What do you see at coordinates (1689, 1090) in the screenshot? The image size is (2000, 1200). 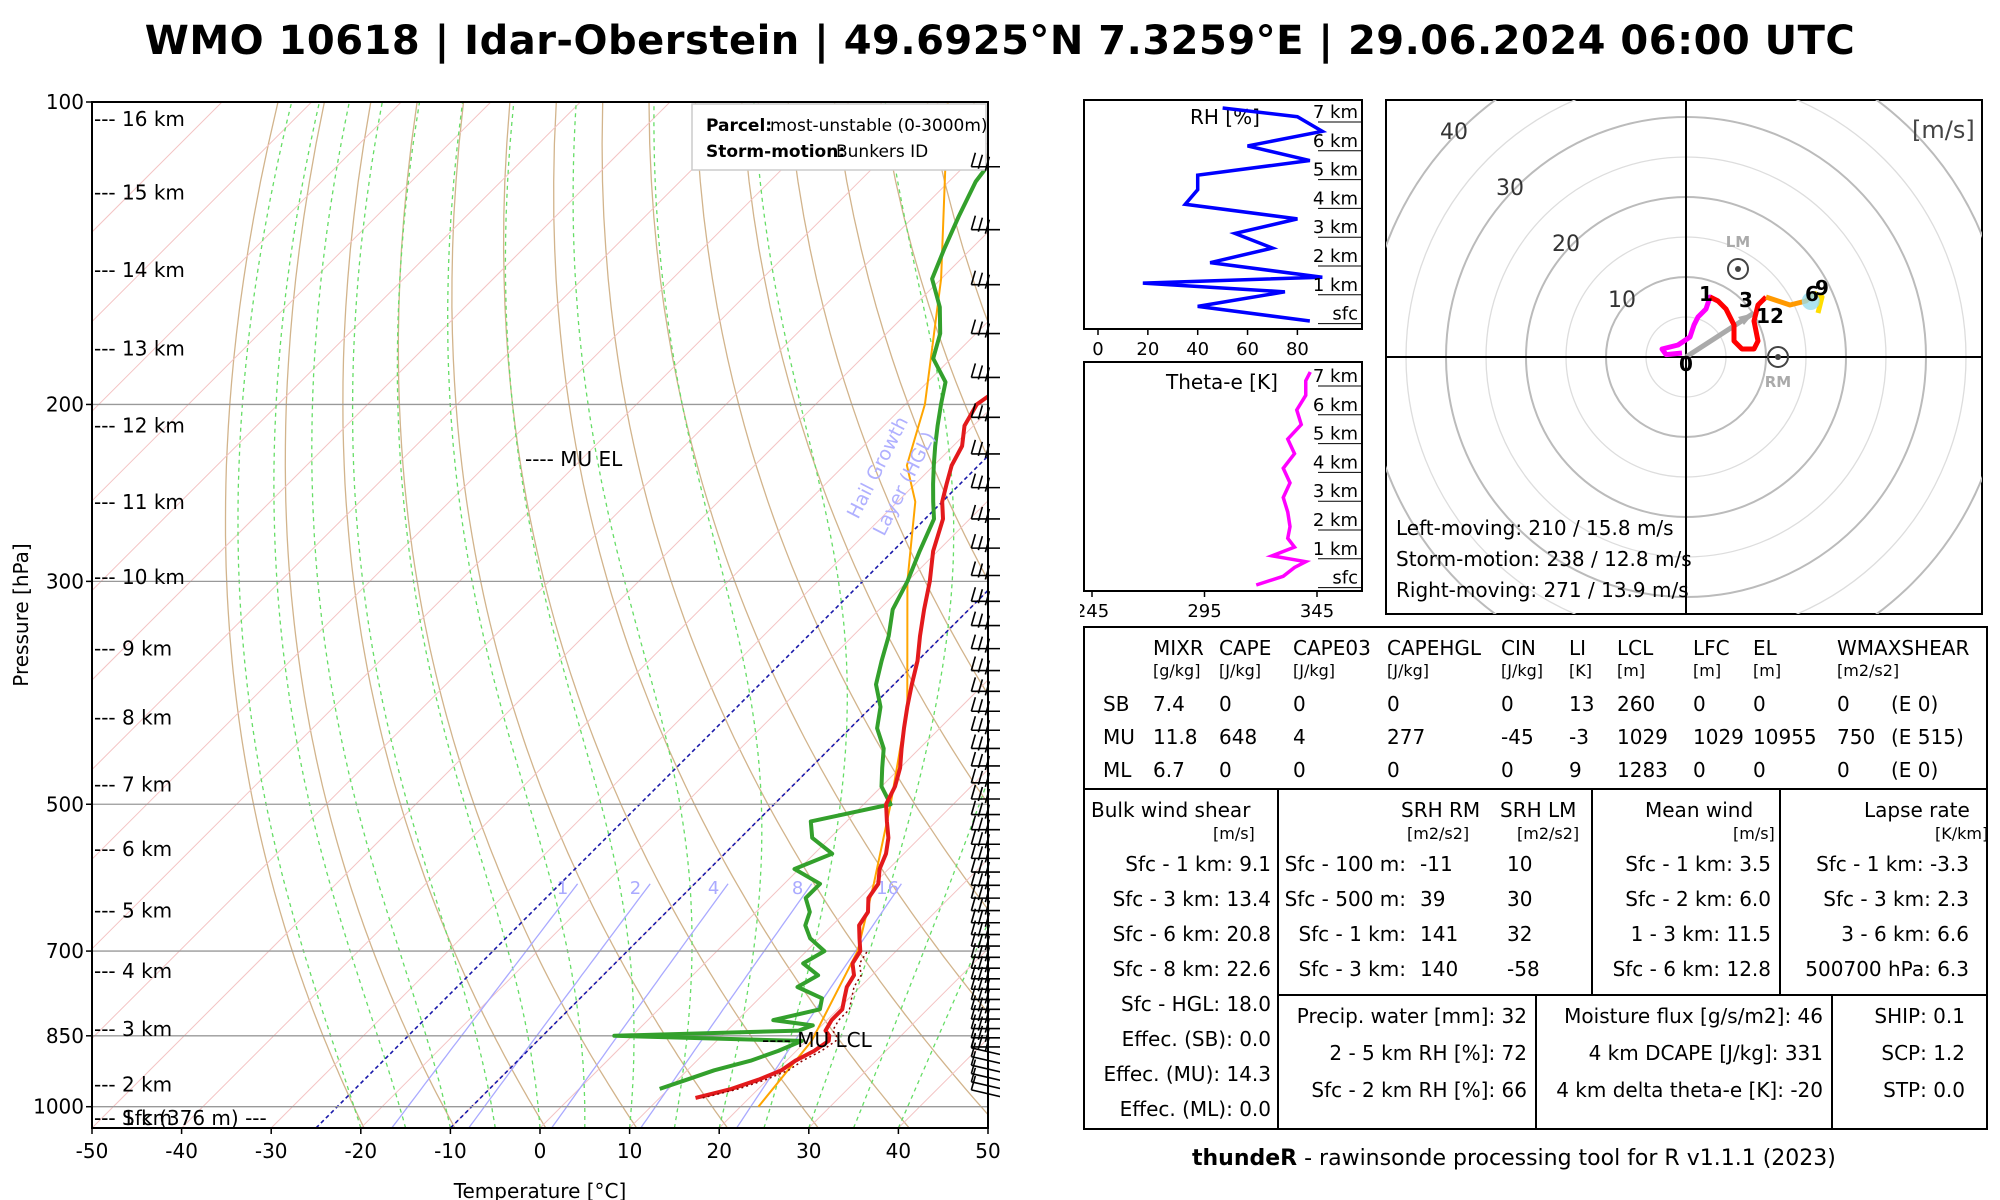 I see `flux-row: 4 km delta theta-e [K]: -20` at bounding box center [1689, 1090].